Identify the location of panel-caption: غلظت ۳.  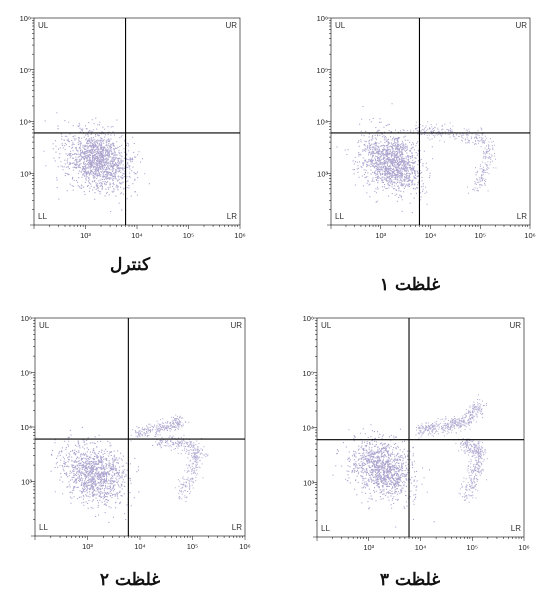
(410, 580).